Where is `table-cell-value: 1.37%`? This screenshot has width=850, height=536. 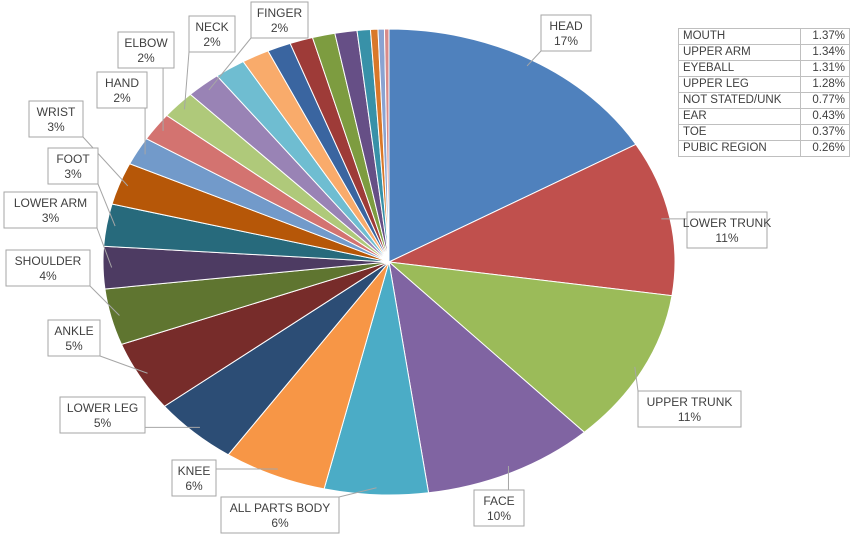 table-cell-value: 1.37% is located at coordinates (825, 36).